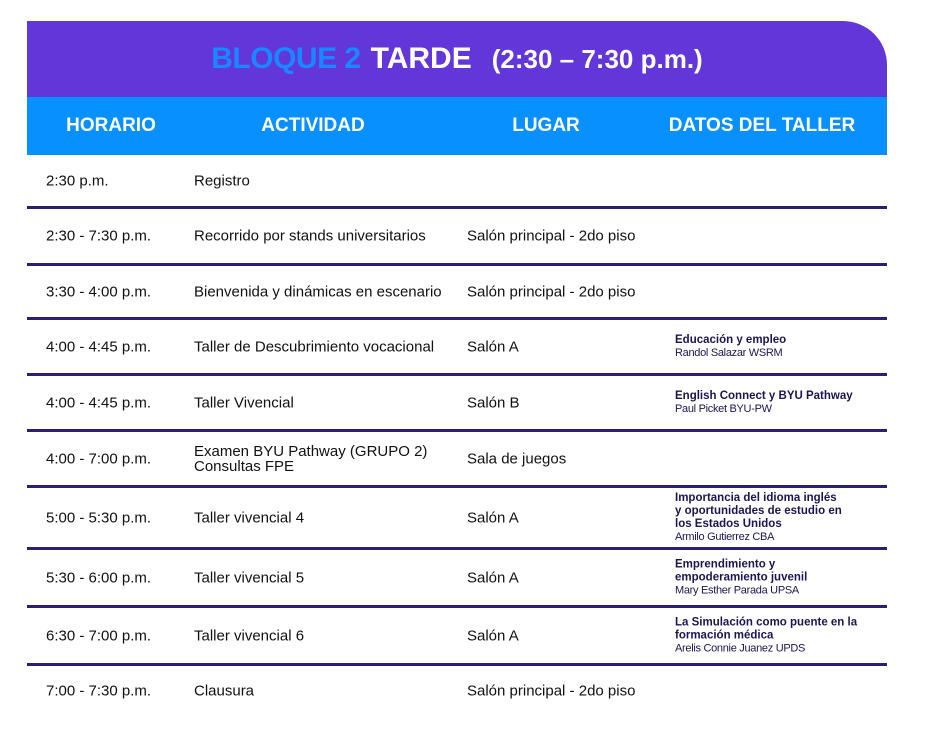 The height and width of the screenshot is (730, 945). Describe the element at coordinates (249, 517) in the screenshot. I see `activity-cell: Taller vivencial 4` at that location.